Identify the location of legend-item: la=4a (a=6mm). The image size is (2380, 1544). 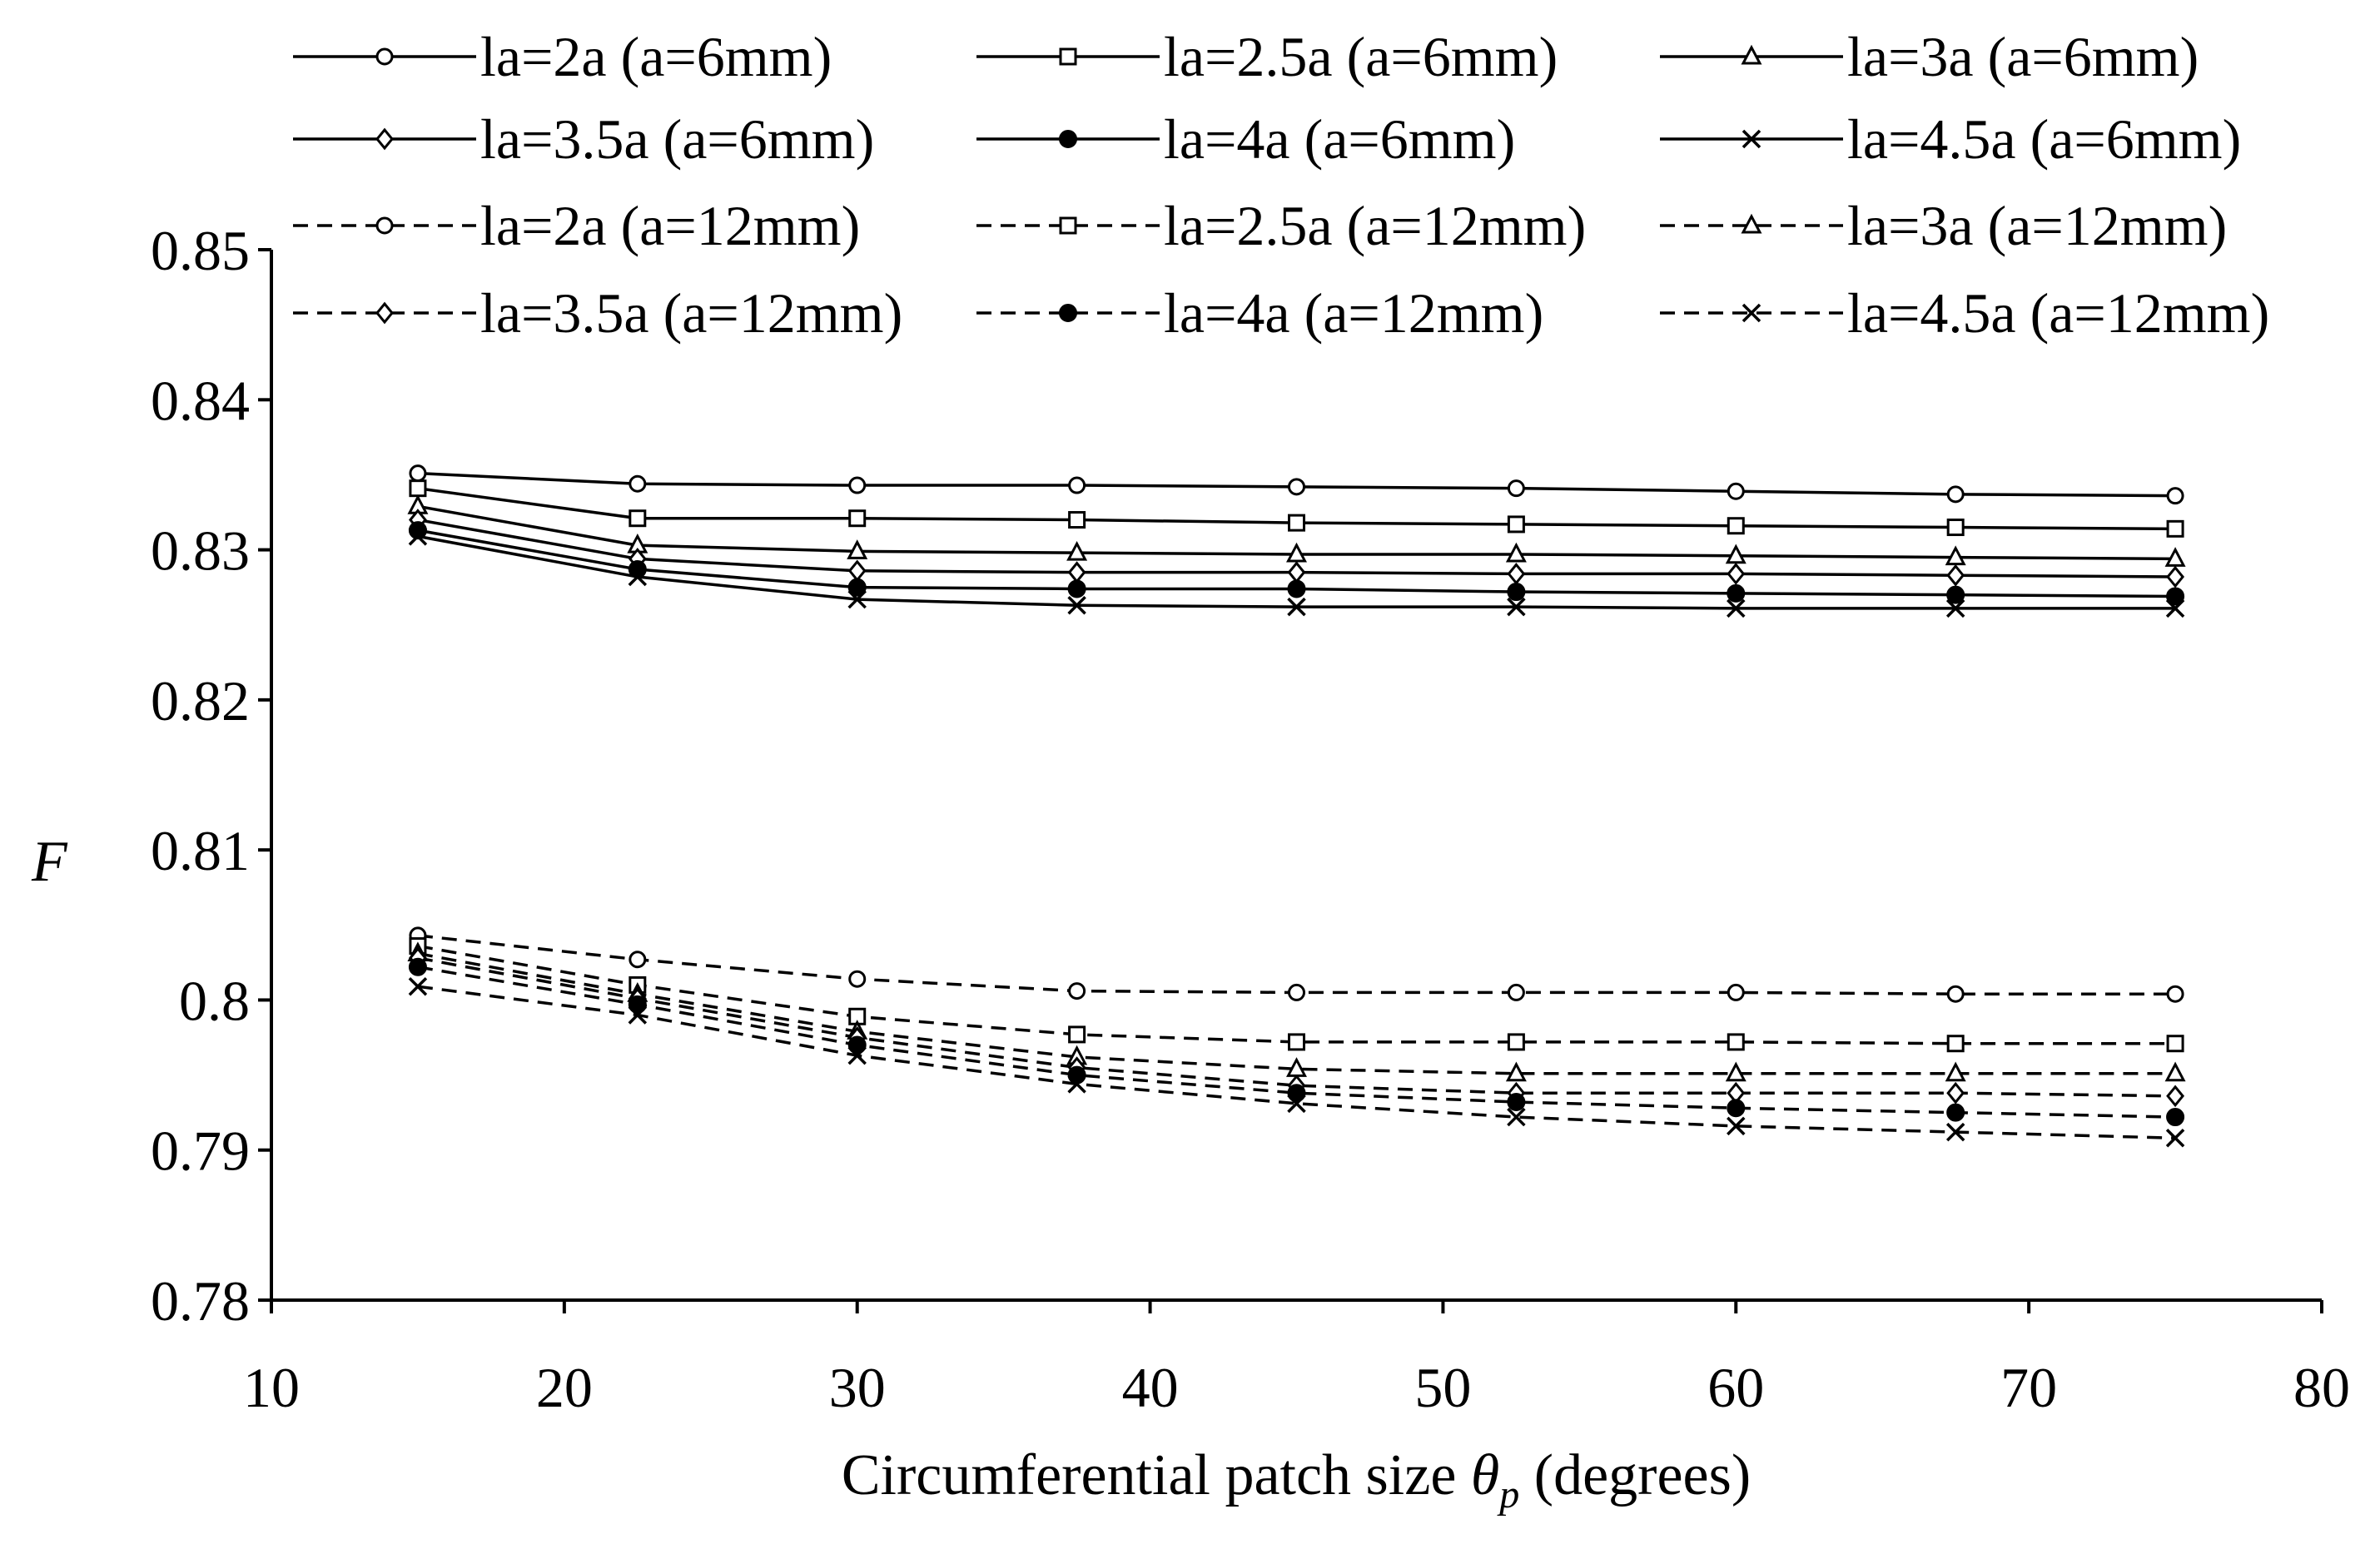
(1245, 139).